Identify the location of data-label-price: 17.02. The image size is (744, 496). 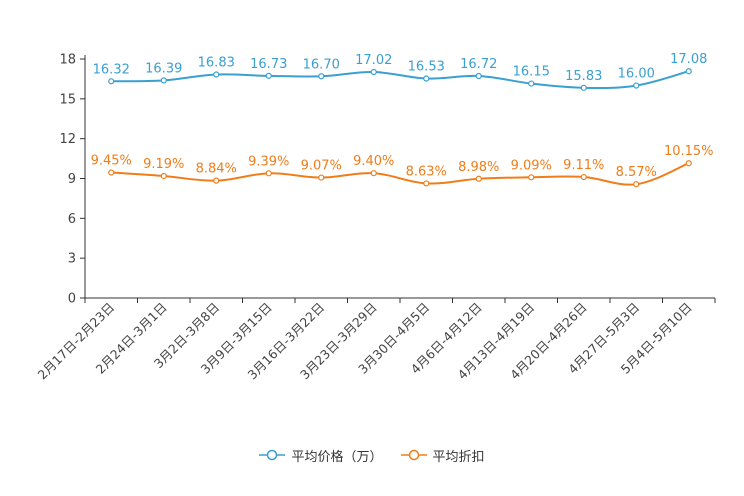
(373, 60).